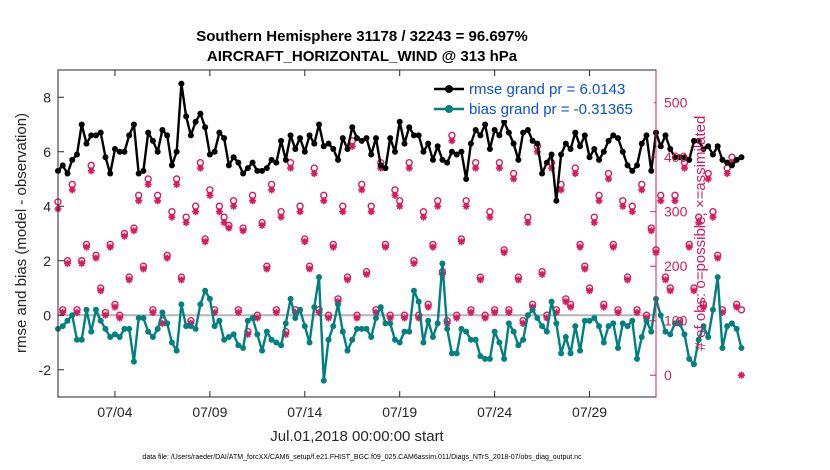 The height and width of the screenshot is (470, 830). I want to click on y-left-tick-label: 8, so click(47, 97).